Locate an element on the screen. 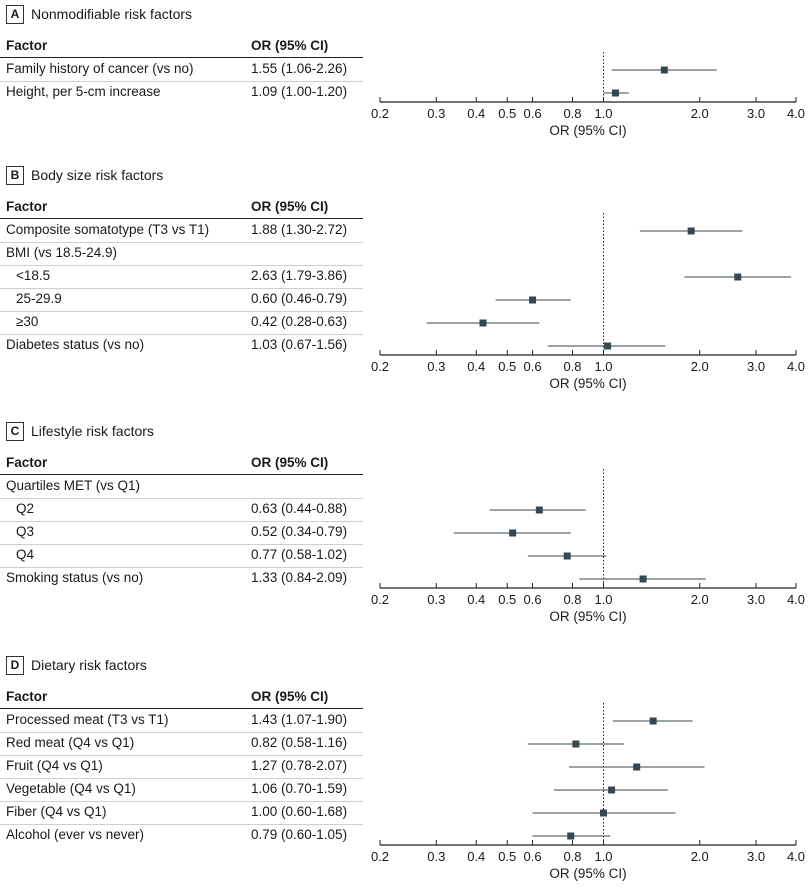 The width and height of the screenshot is (810, 891). factor-label: Diabetes status (vs no) is located at coordinates (75, 344).